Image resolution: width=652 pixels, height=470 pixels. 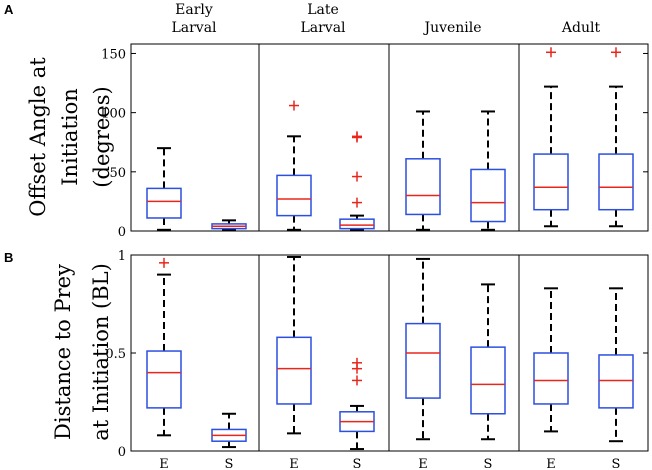 I want to click on y-tick-label: 0.5, so click(x=115, y=354).